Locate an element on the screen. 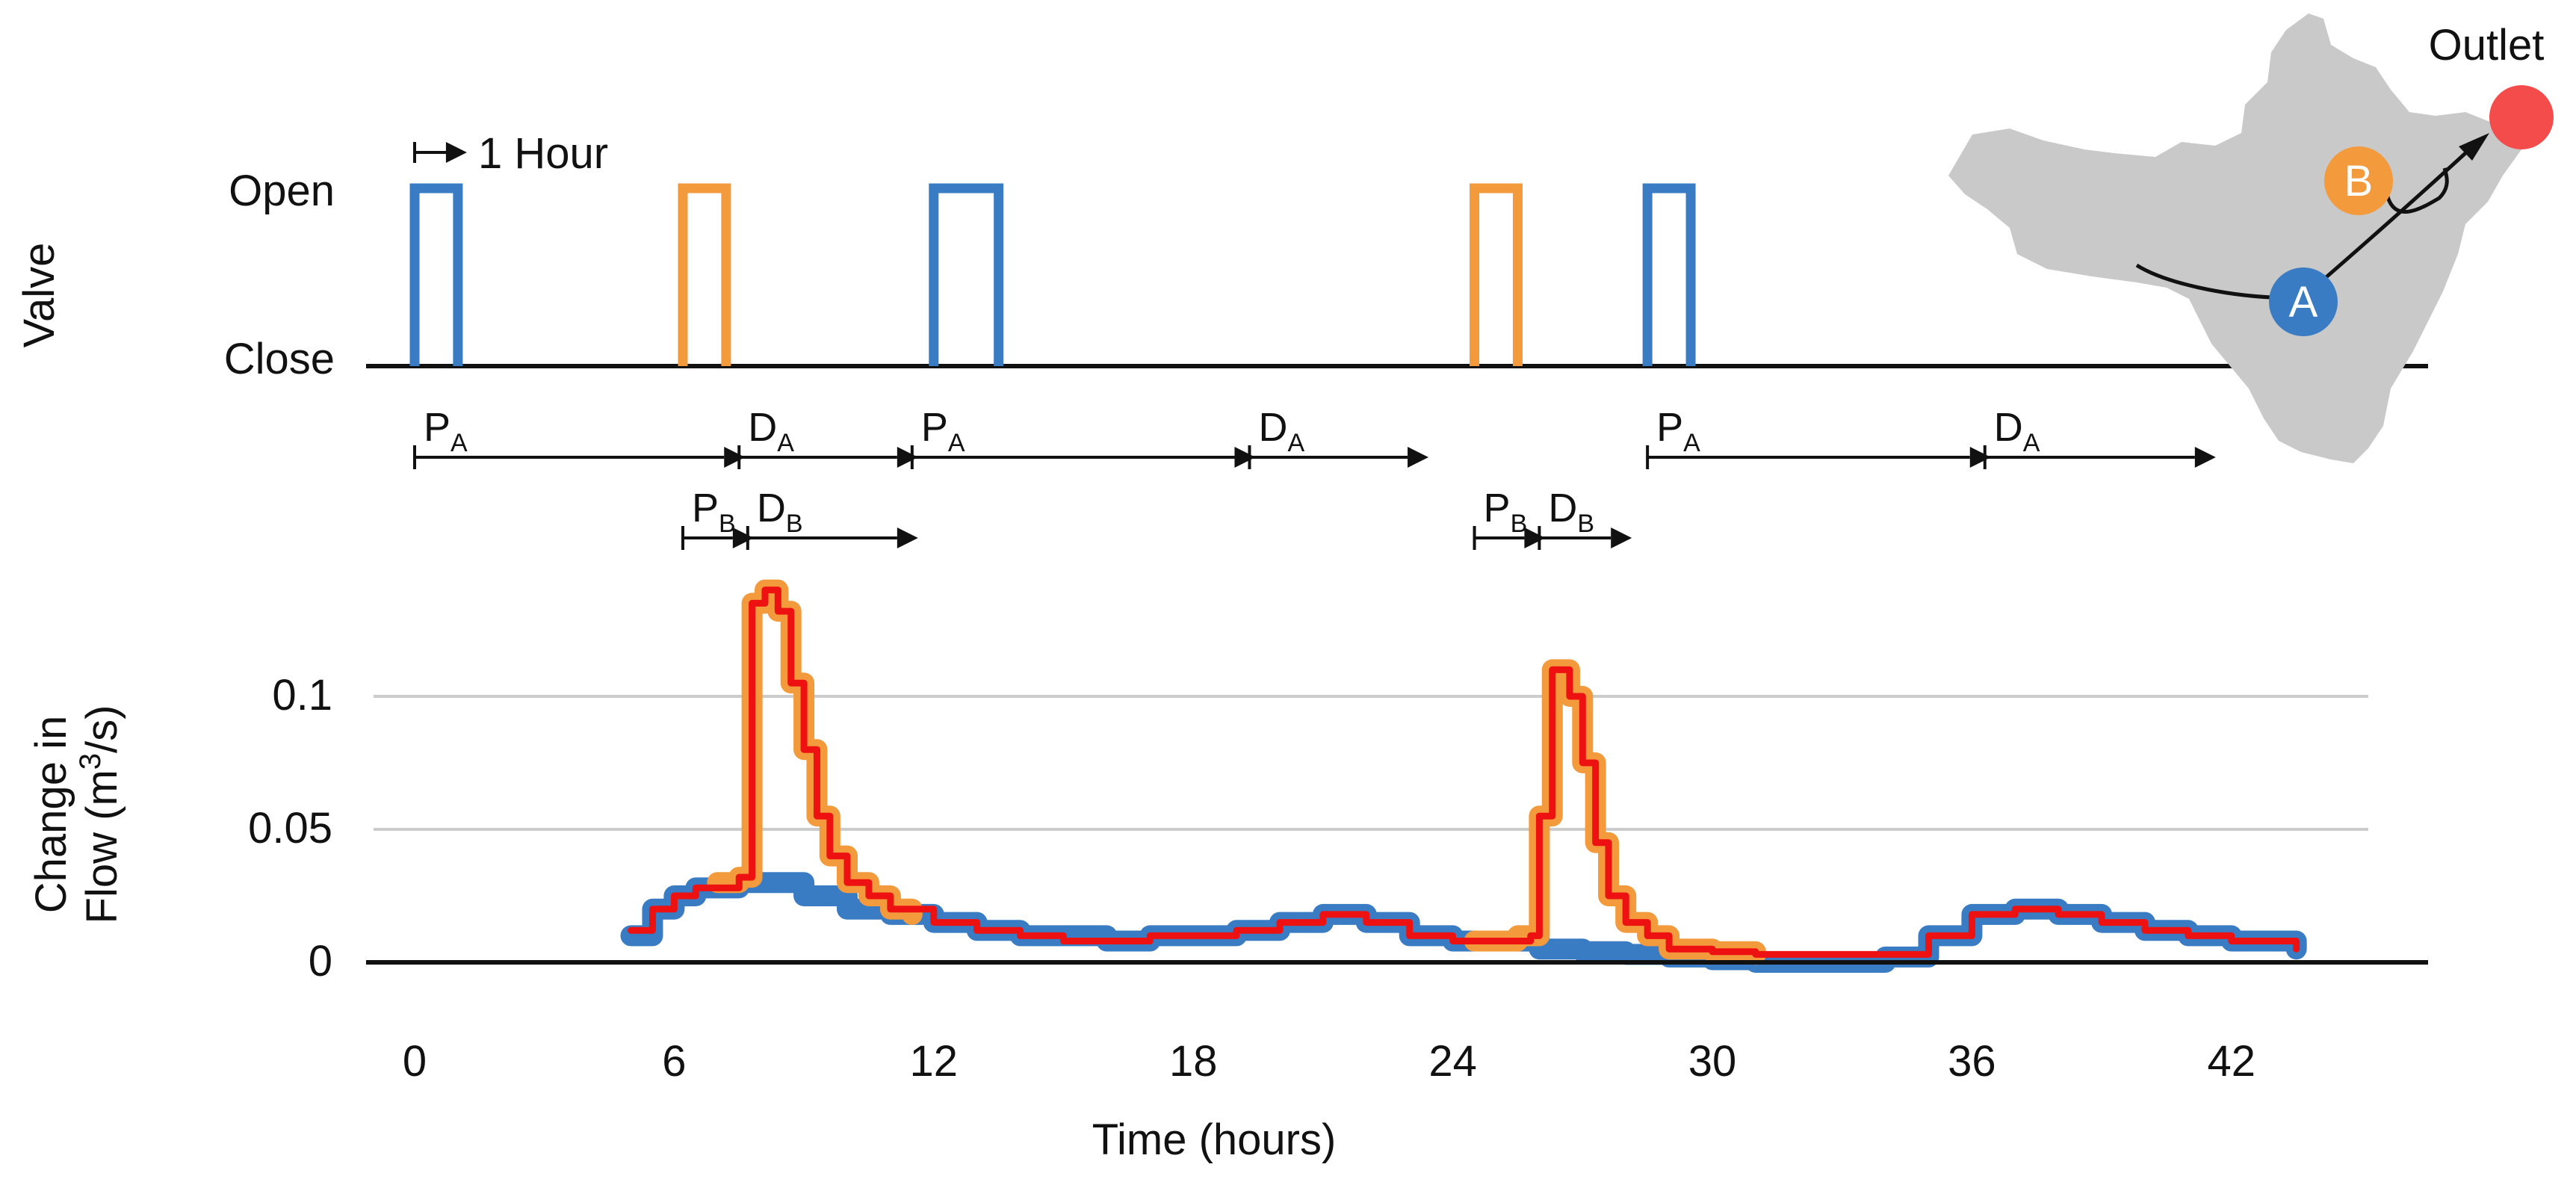 The width and height of the screenshot is (2576, 1182). x-tick-label-5: 30 is located at coordinates (1712, 1061).